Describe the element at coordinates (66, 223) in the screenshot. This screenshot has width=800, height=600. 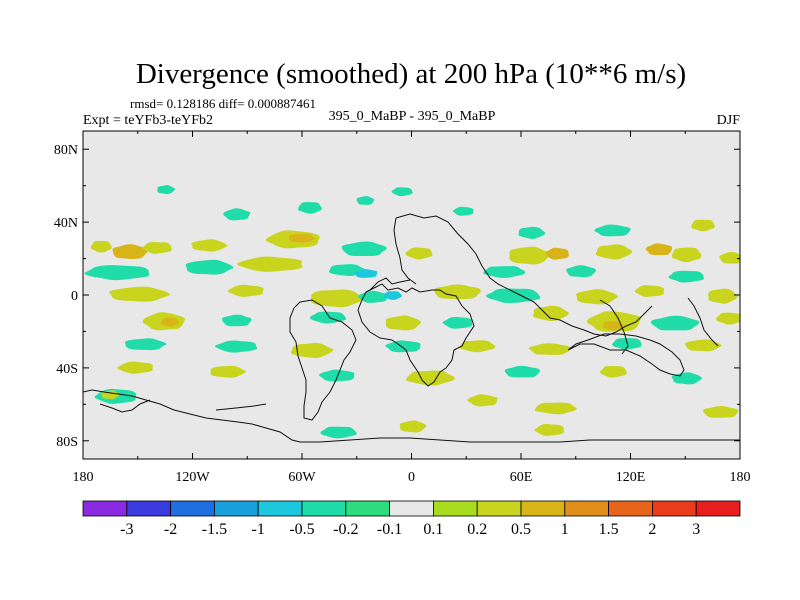
I see `y-tick-label: 40N` at that location.